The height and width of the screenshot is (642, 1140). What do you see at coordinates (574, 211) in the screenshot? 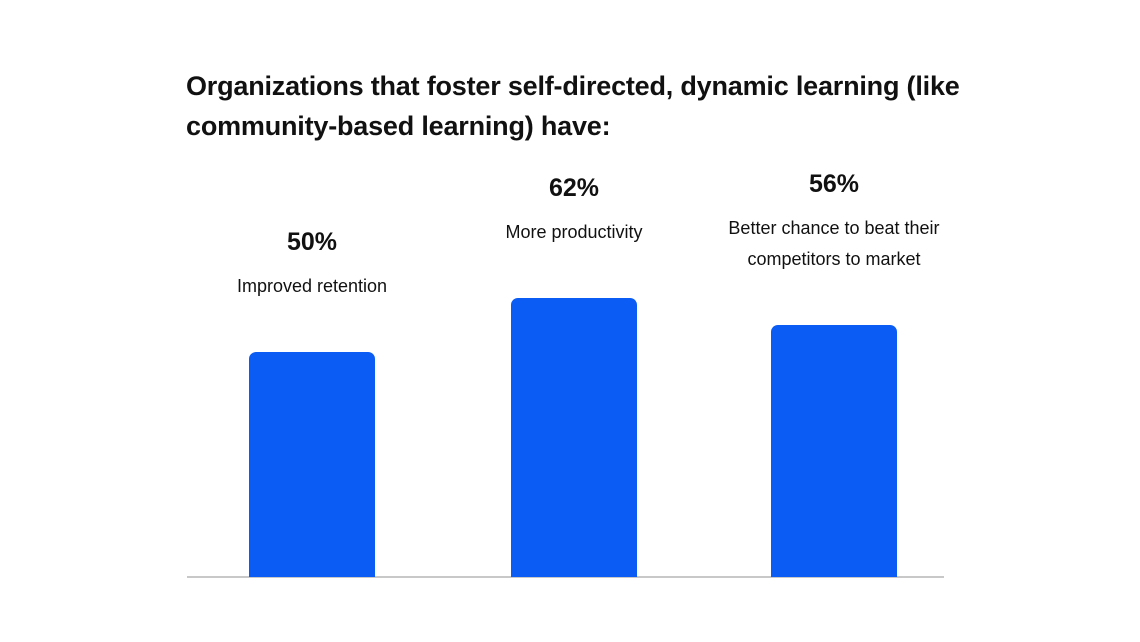
I see `bar-label-group: 62% More productivity` at bounding box center [574, 211].